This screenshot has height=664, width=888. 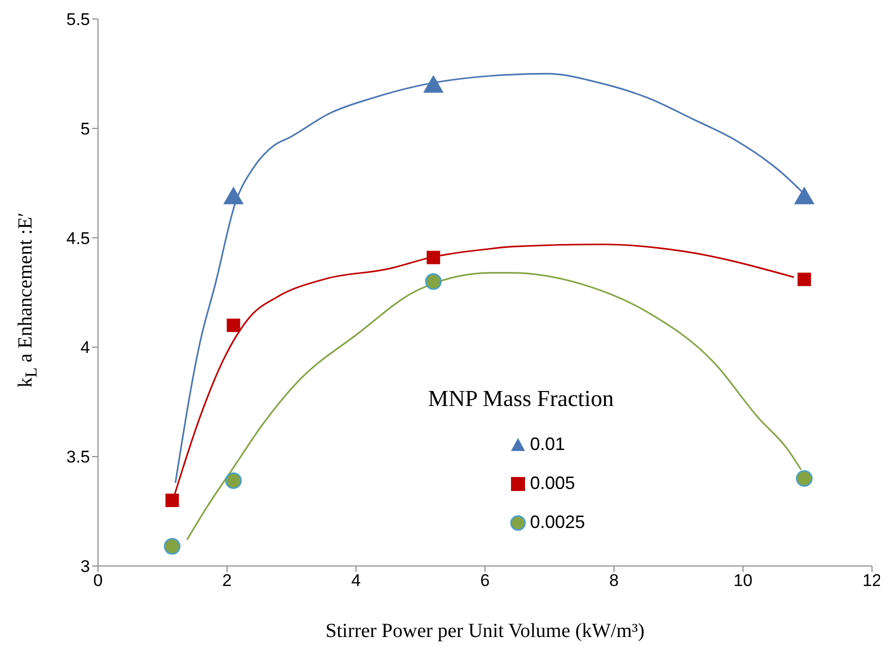 What do you see at coordinates (558, 522) in the screenshot?
I see `legend-label: 0.0025` at bounding box center [558, 522].